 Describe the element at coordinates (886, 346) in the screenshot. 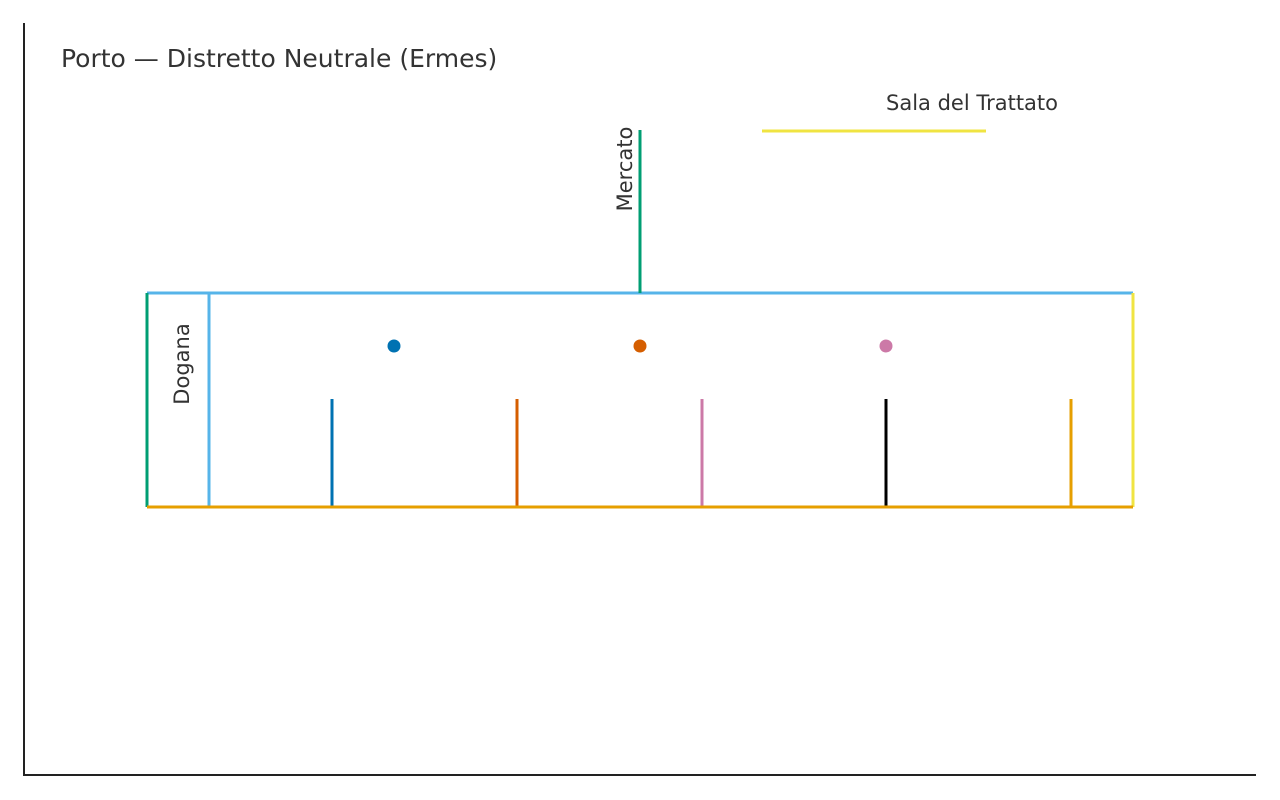

I see `marker-pink` at that location.